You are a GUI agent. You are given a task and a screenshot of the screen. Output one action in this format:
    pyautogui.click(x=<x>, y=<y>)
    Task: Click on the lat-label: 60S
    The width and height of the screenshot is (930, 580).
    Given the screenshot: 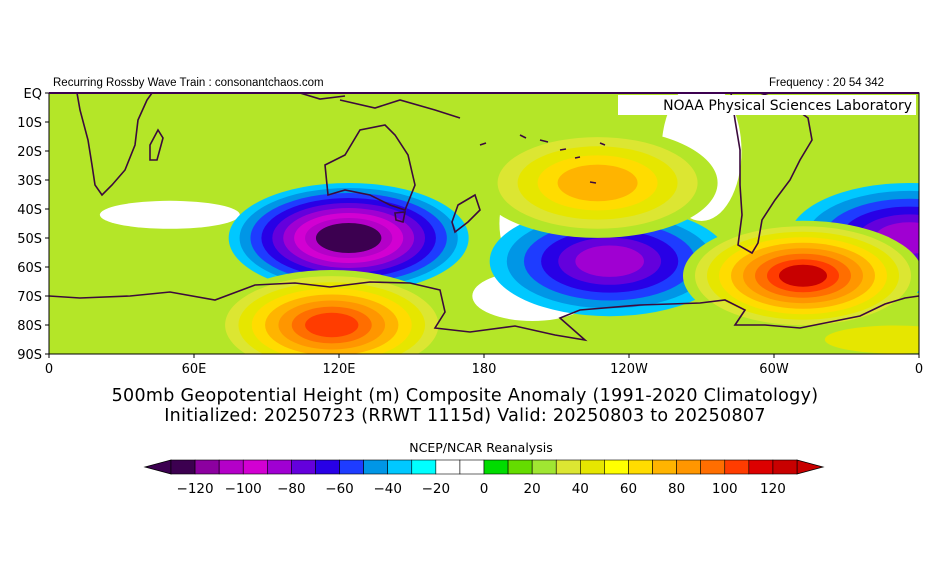 What is the action you would take?
    pyautogui.click(x=29, y=268)
    